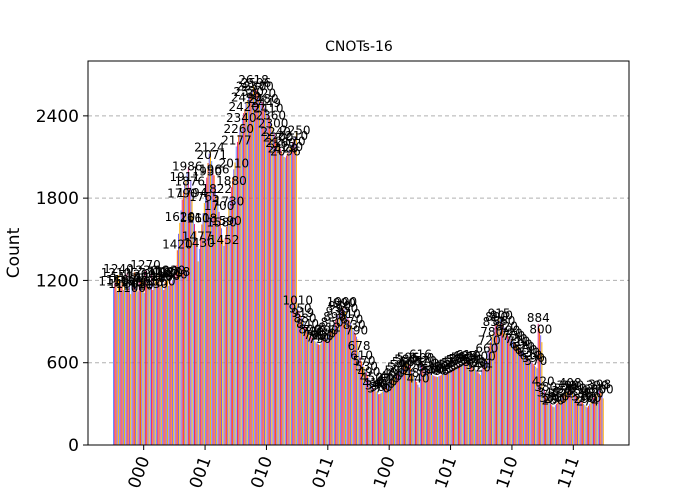 This screenshot has height=500, width=700. I want to click on data-label: 2340, so click(241, 118).